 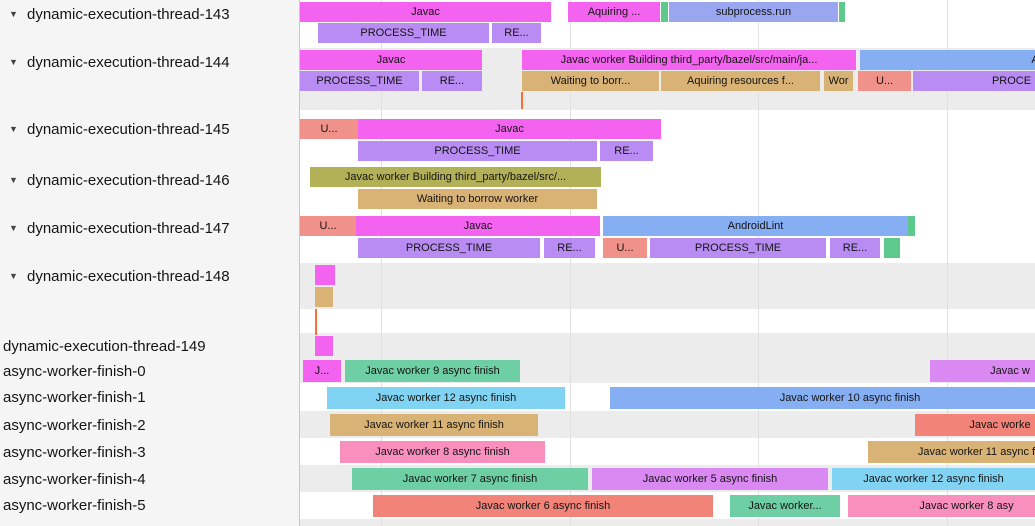 I want to click on trace-slice: Javac worker 7 async finish, so click(x=470, y=479).